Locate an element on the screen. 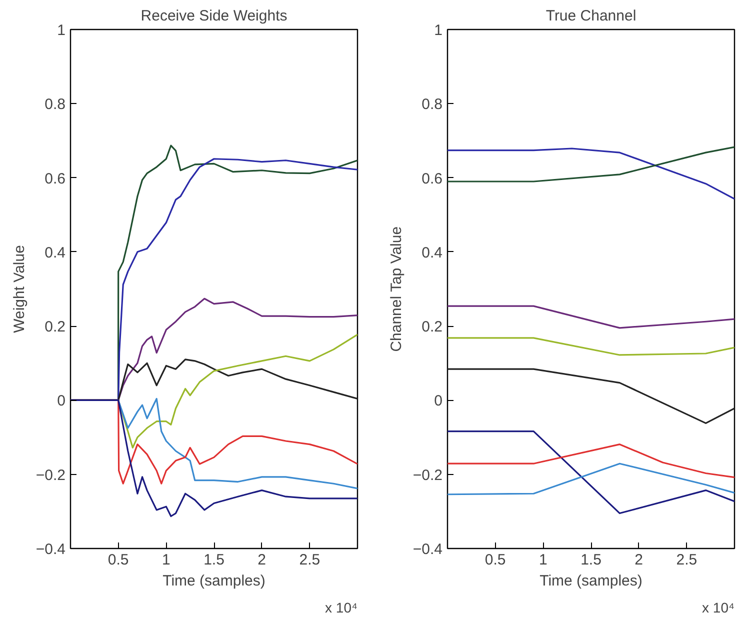  y-axis-title: Channel Tap Value is located at coordinates (396, 289).